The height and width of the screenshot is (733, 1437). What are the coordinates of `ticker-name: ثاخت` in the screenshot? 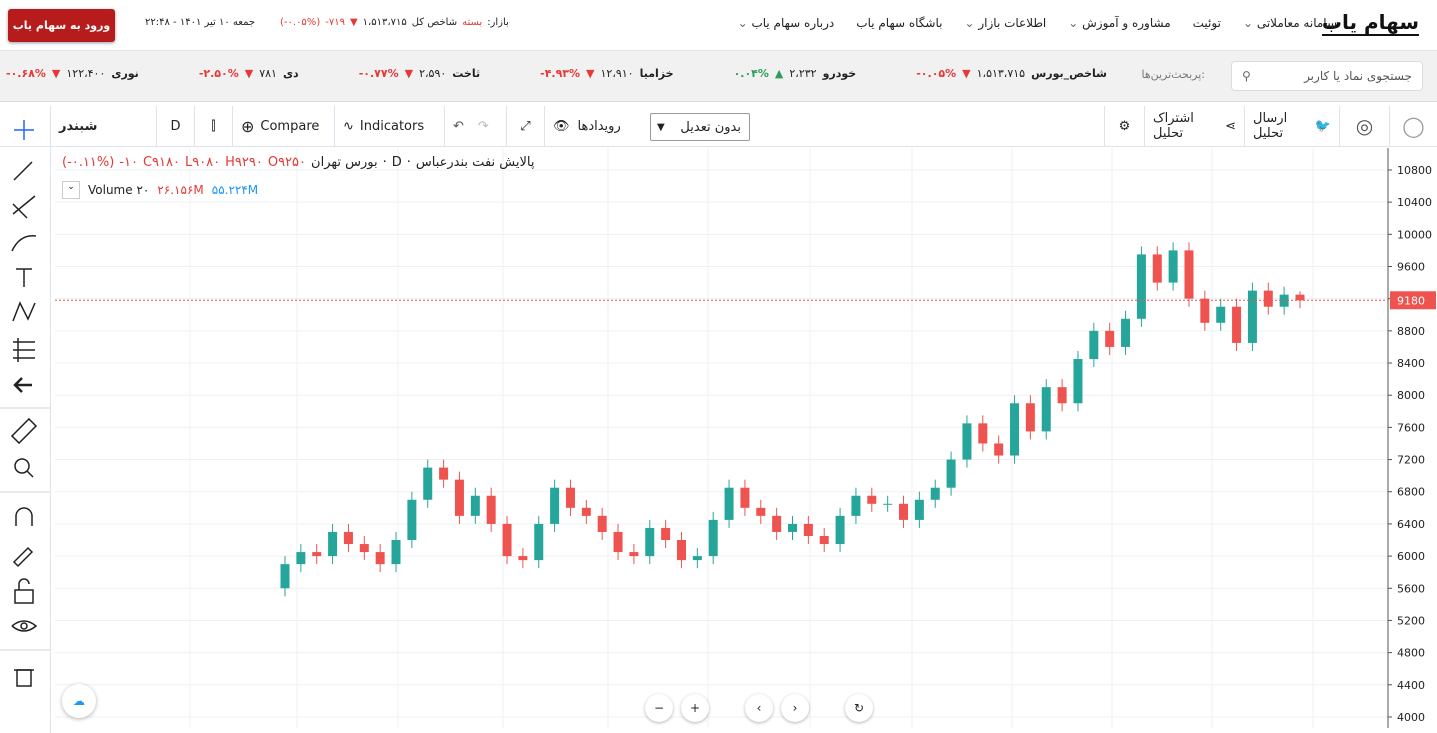 It's located at (466, 73).